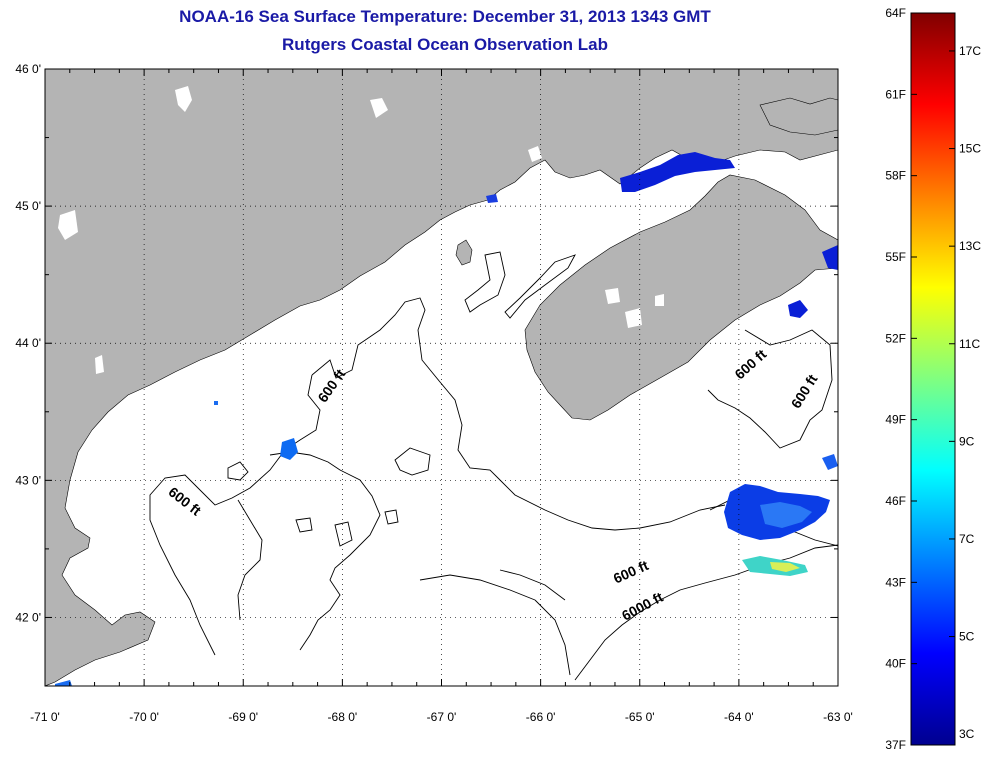 This screenshot has height=761, width=984. I want to click on x-tick-label: -71 0', so click(45, 717).